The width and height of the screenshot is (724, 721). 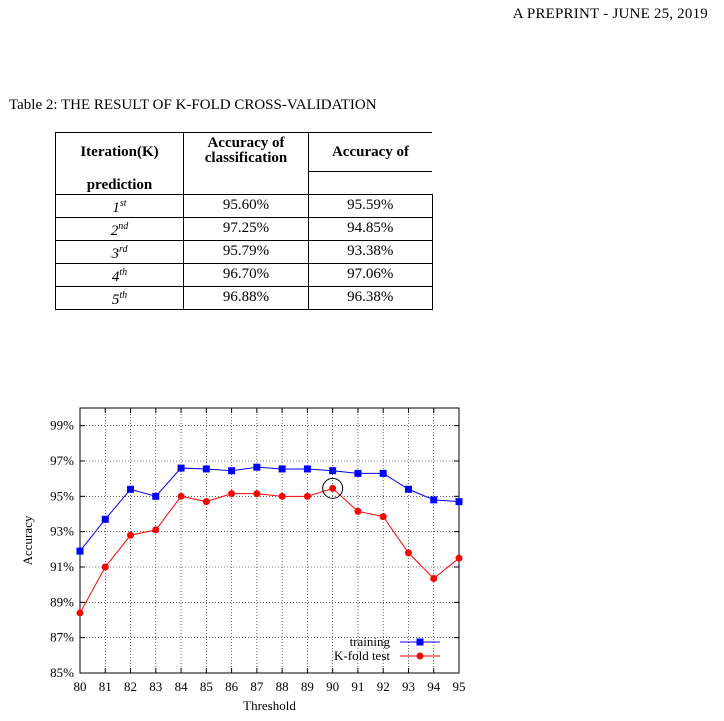 I want to click on legend-label: training, so click(x=370, y=641).